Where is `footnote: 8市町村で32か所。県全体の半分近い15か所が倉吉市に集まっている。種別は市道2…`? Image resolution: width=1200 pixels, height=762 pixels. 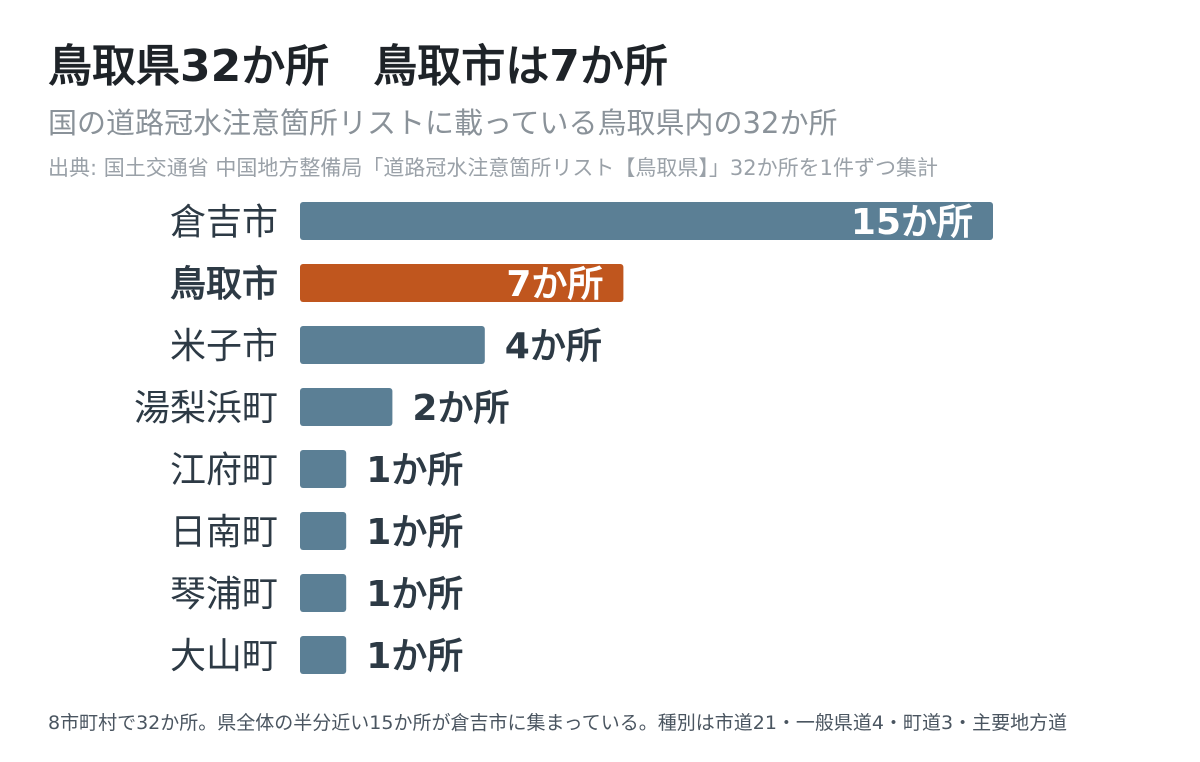
footnote: 8市町村で32か所。県全体の半分近い15か所が倉吉市に集まっている。種別は市道2… is located at coordinates (558, 723).